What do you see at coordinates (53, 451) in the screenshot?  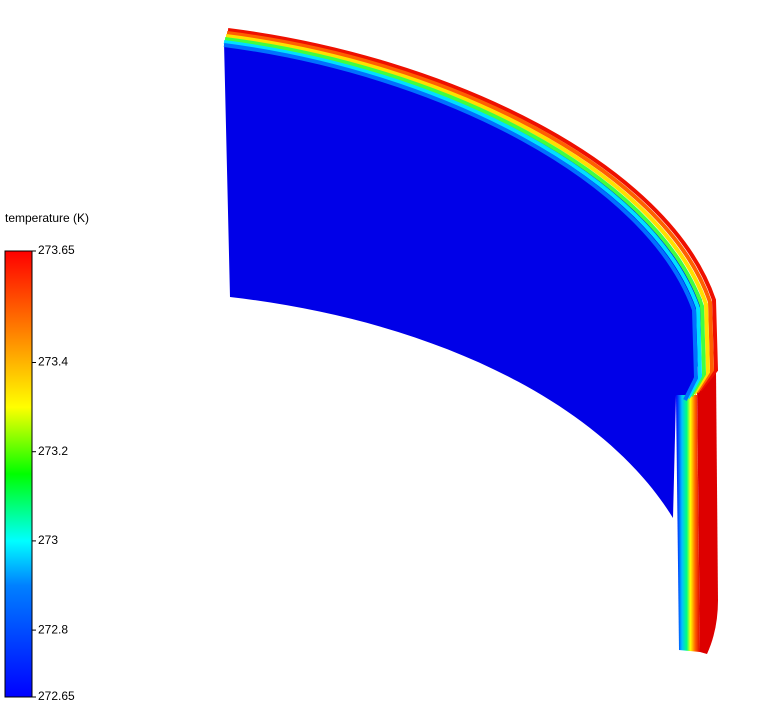 I see `tick-label: 273.2` at bounding box center [53, 451].